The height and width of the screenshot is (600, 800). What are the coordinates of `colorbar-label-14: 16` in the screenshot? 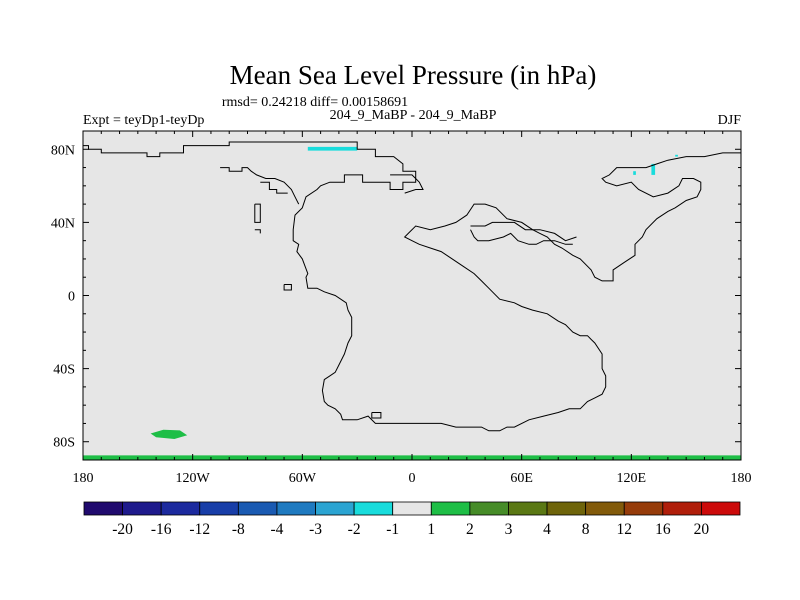 It's located at (663, 529).